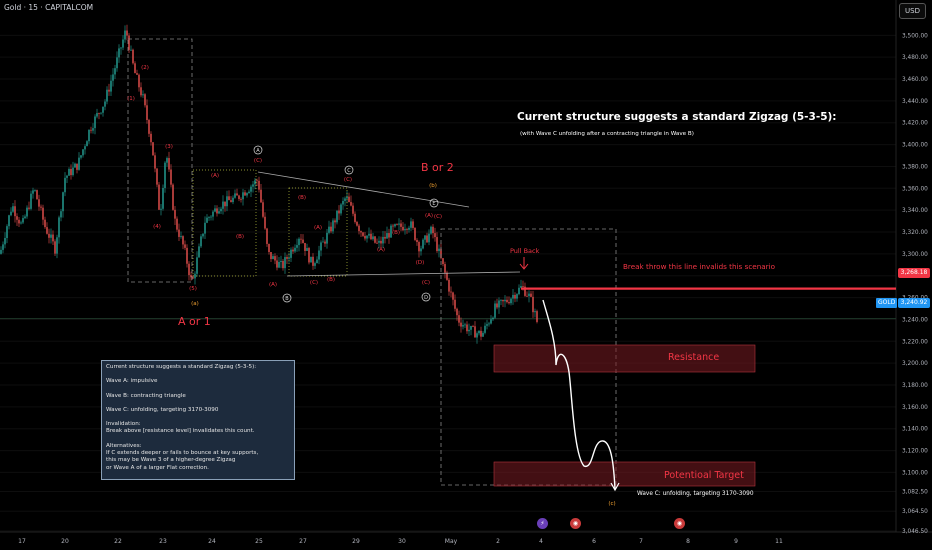  Describe the element at coordinates (49, 7) in the screenshot. I see `symbol-title: Gold · 15 · CAPITALCOM` at that location.